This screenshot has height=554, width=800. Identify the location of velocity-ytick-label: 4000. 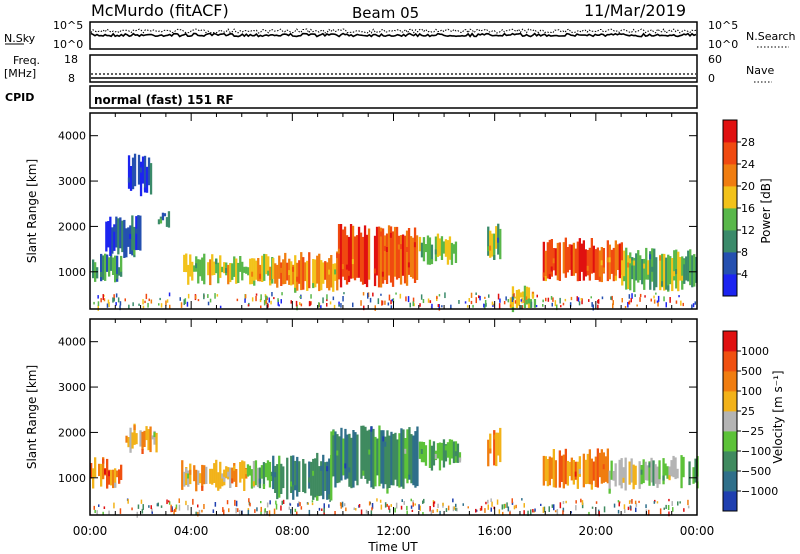
(72, 342).